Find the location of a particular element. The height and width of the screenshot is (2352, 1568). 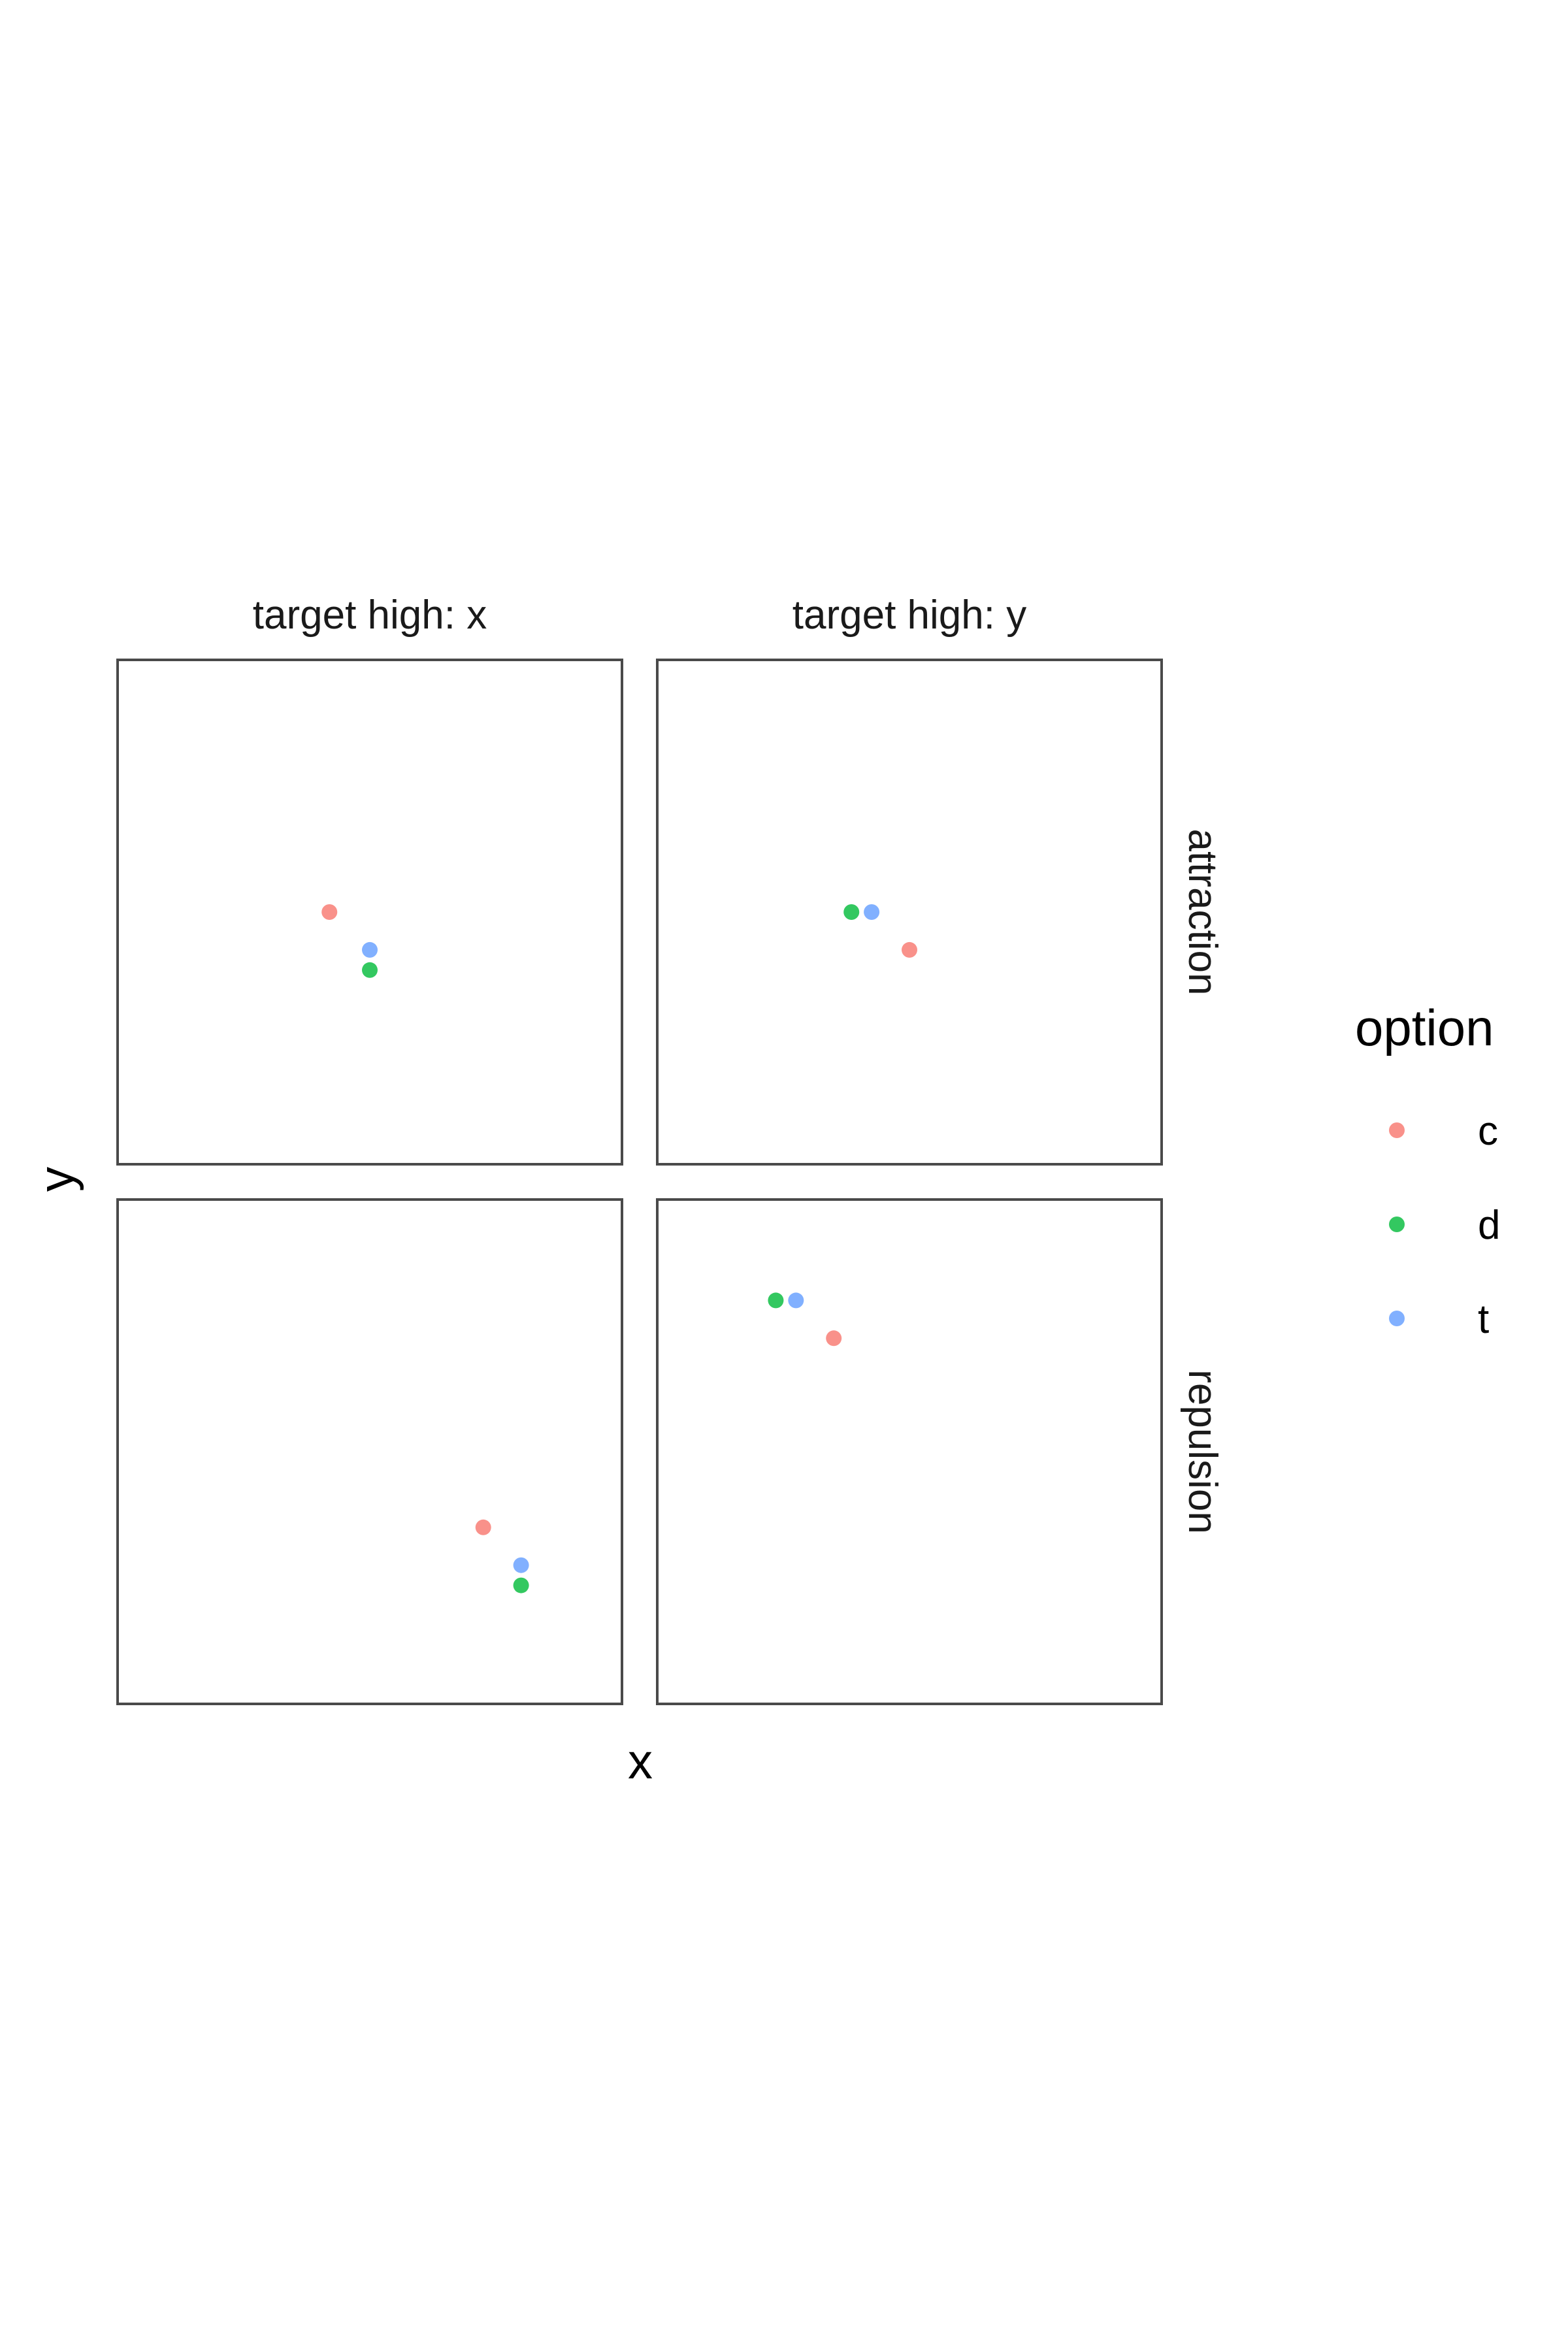

legend-key-c is located at coordinates (1397, 1130).